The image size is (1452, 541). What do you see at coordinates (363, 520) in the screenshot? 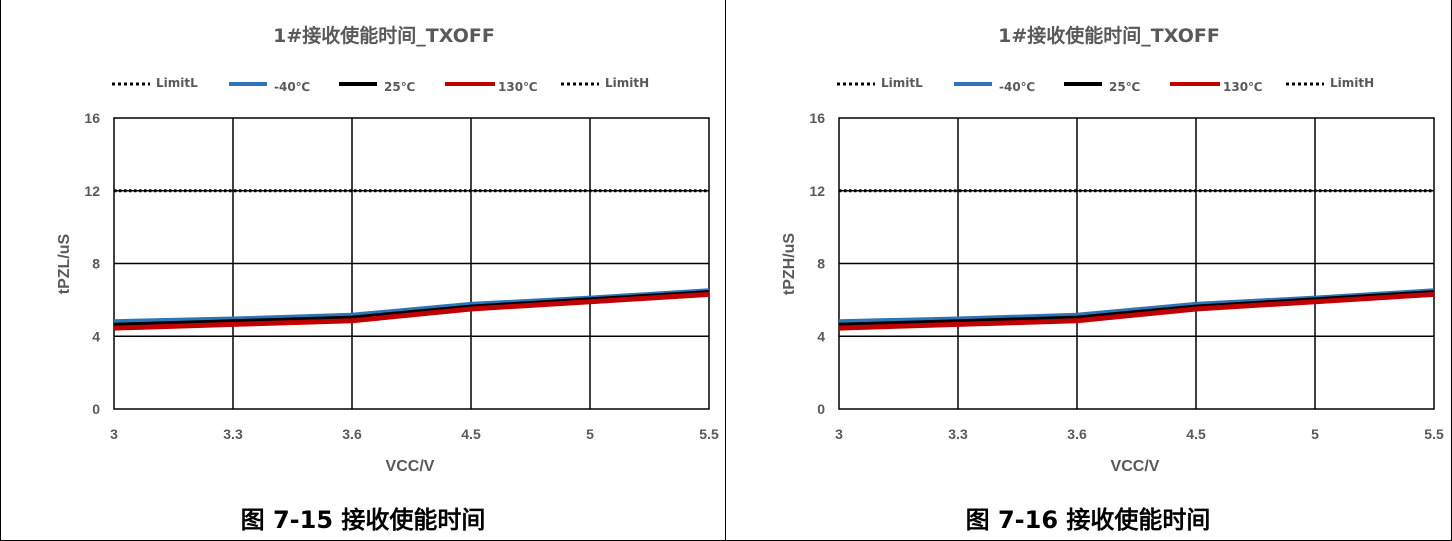
I see `figure-caption-1: 图 7-15 接收使能时间` at bounding box center [363, 520].